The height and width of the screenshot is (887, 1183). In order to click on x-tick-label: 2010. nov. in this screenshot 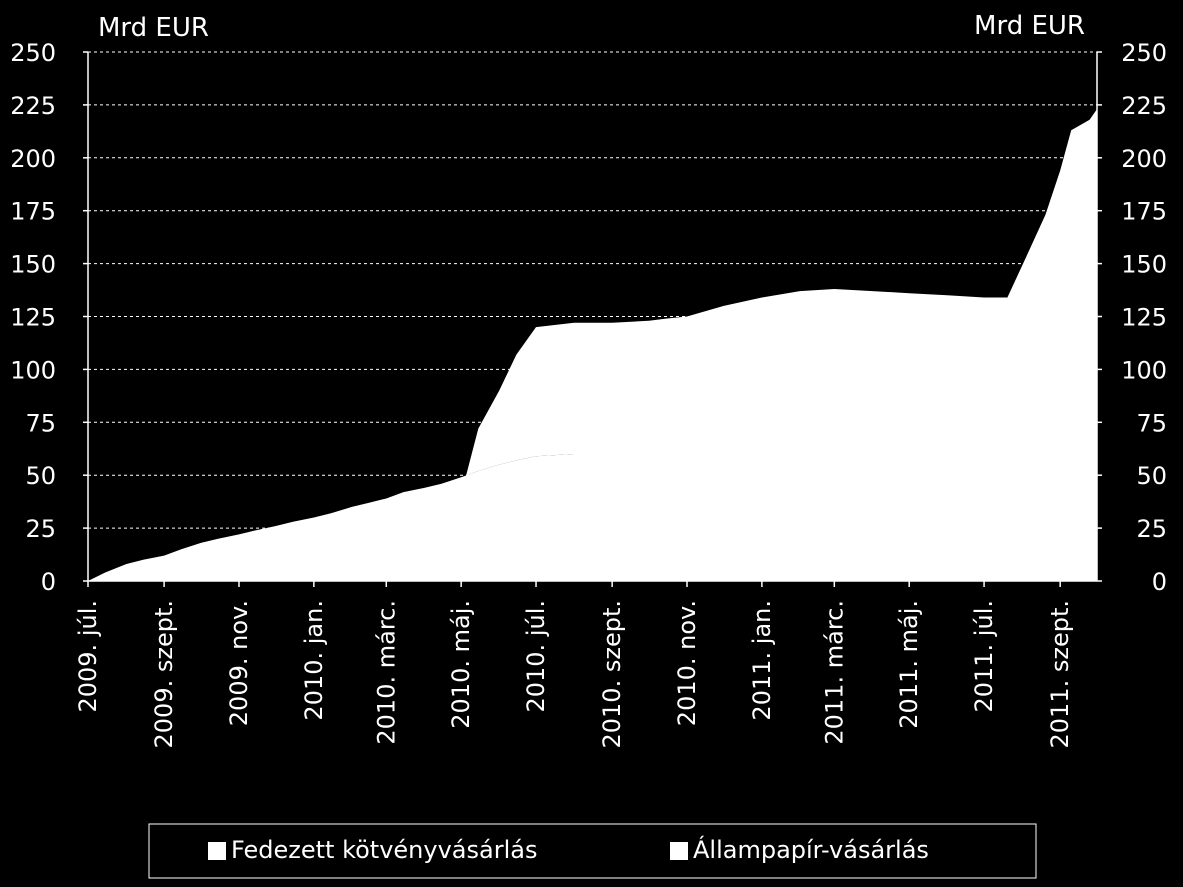, I will do `click(687, 663)`.